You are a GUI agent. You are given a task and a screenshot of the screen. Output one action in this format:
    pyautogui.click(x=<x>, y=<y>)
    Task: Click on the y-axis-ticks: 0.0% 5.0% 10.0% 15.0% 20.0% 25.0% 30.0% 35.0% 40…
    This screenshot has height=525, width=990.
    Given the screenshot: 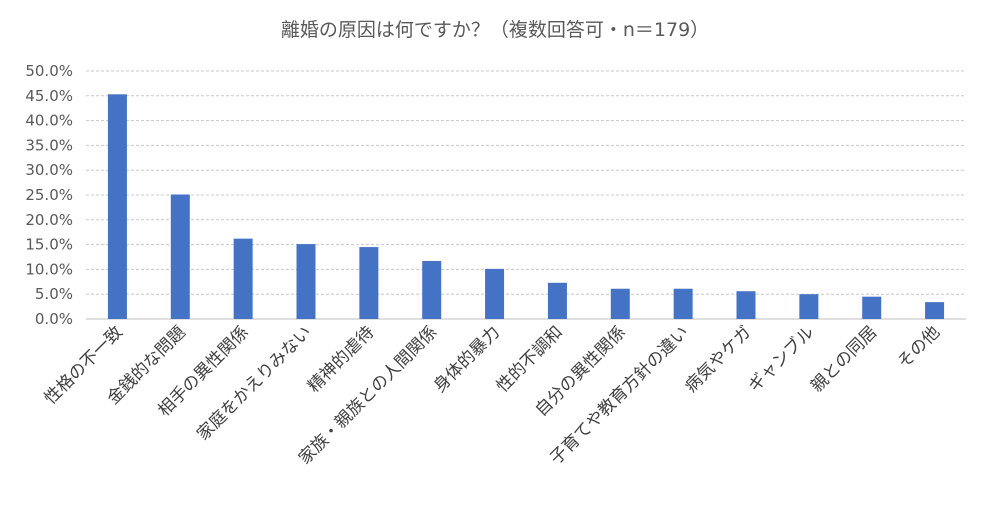 What is the action you would take?
    pyautogui.click(x=49, y=195)
    